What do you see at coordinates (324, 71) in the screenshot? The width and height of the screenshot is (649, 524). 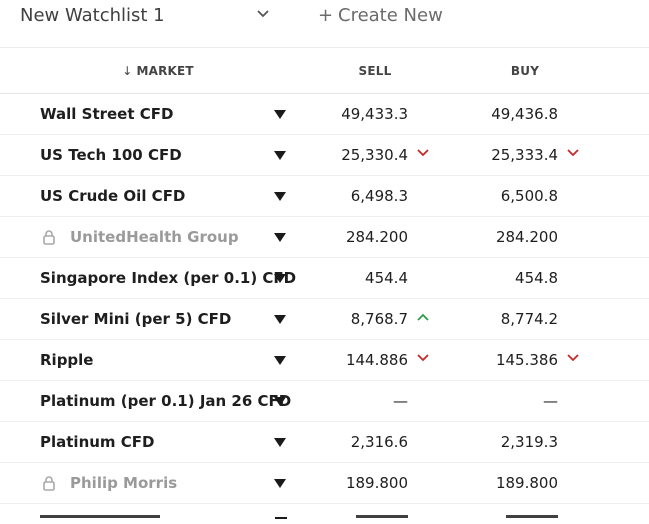 I see `table-header: ↓ MARKET SELL BUY` at bounding box center [324, 71].